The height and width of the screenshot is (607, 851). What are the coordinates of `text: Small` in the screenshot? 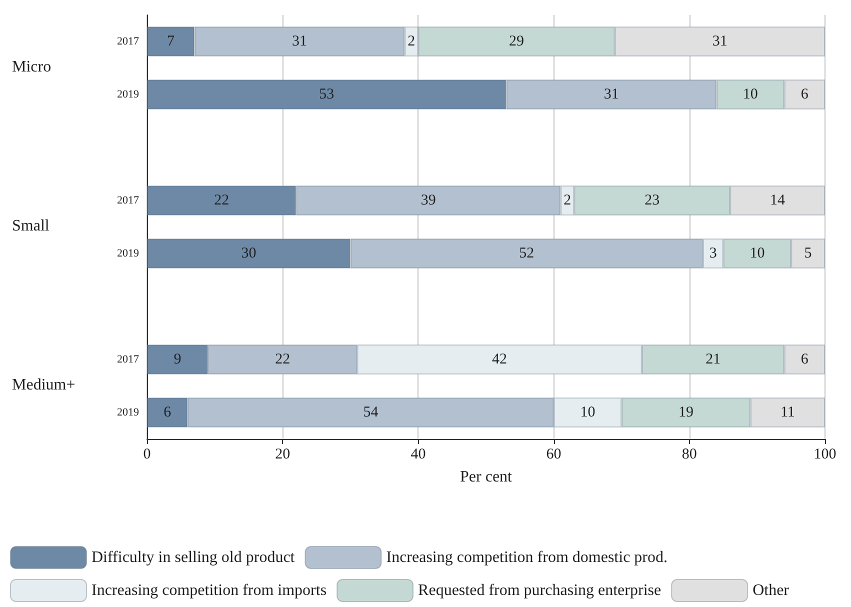 It's located at (31, 226).